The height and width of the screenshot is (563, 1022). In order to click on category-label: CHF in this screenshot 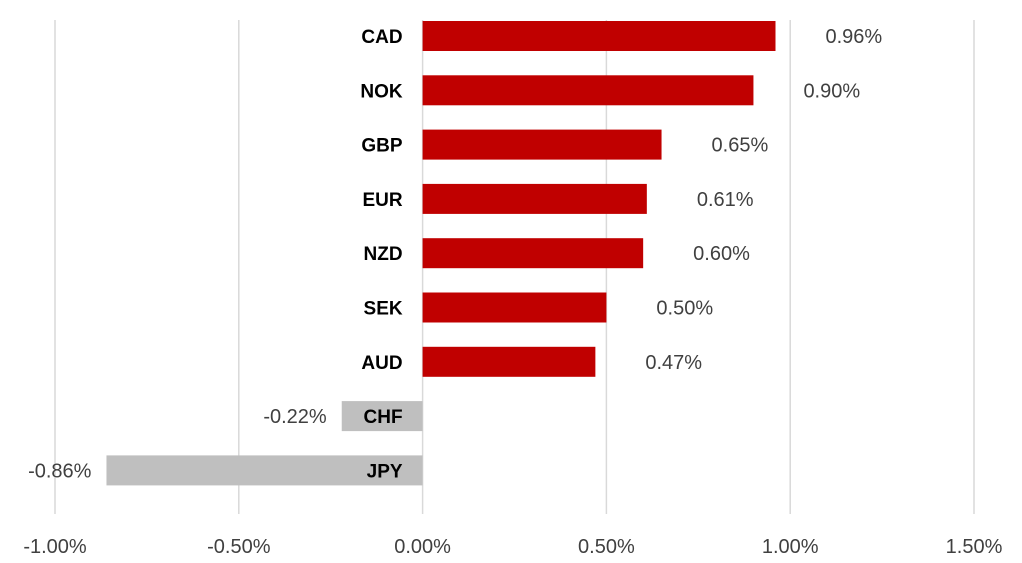, I will do `click(383, 417)`.